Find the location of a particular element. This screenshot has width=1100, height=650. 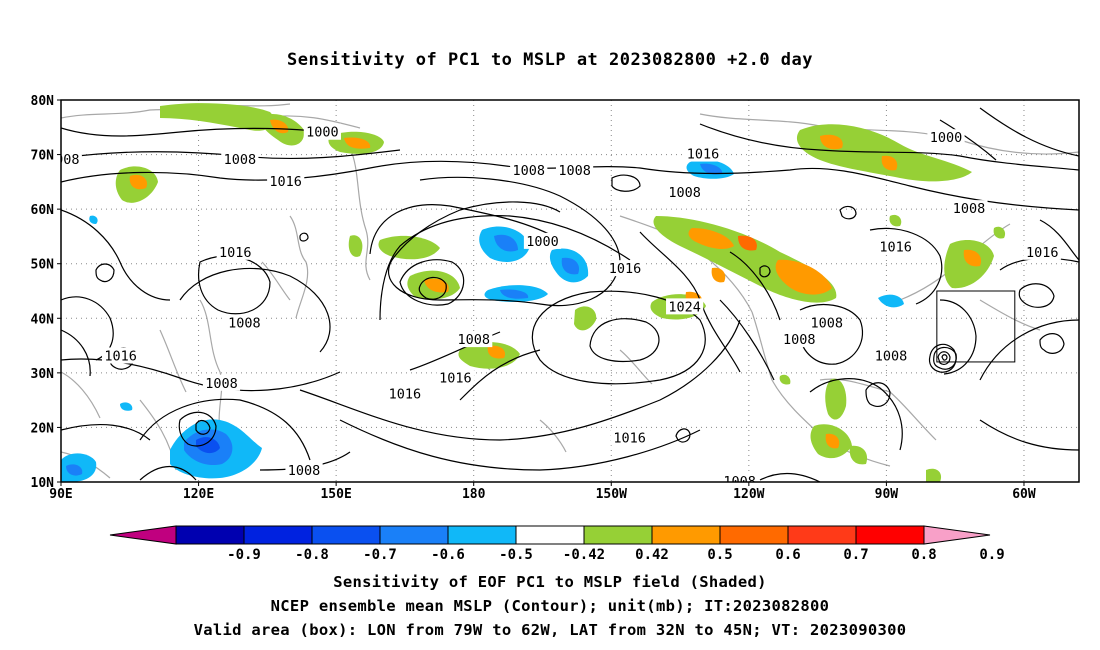

lat-label: 10N is located at coordinates (43, 483).